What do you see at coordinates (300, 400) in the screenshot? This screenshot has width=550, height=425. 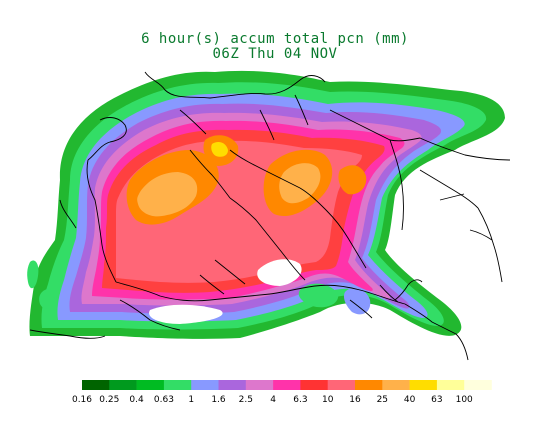 I see `colorbar-tick-label: 6.3` at bounding box center [300, 400].